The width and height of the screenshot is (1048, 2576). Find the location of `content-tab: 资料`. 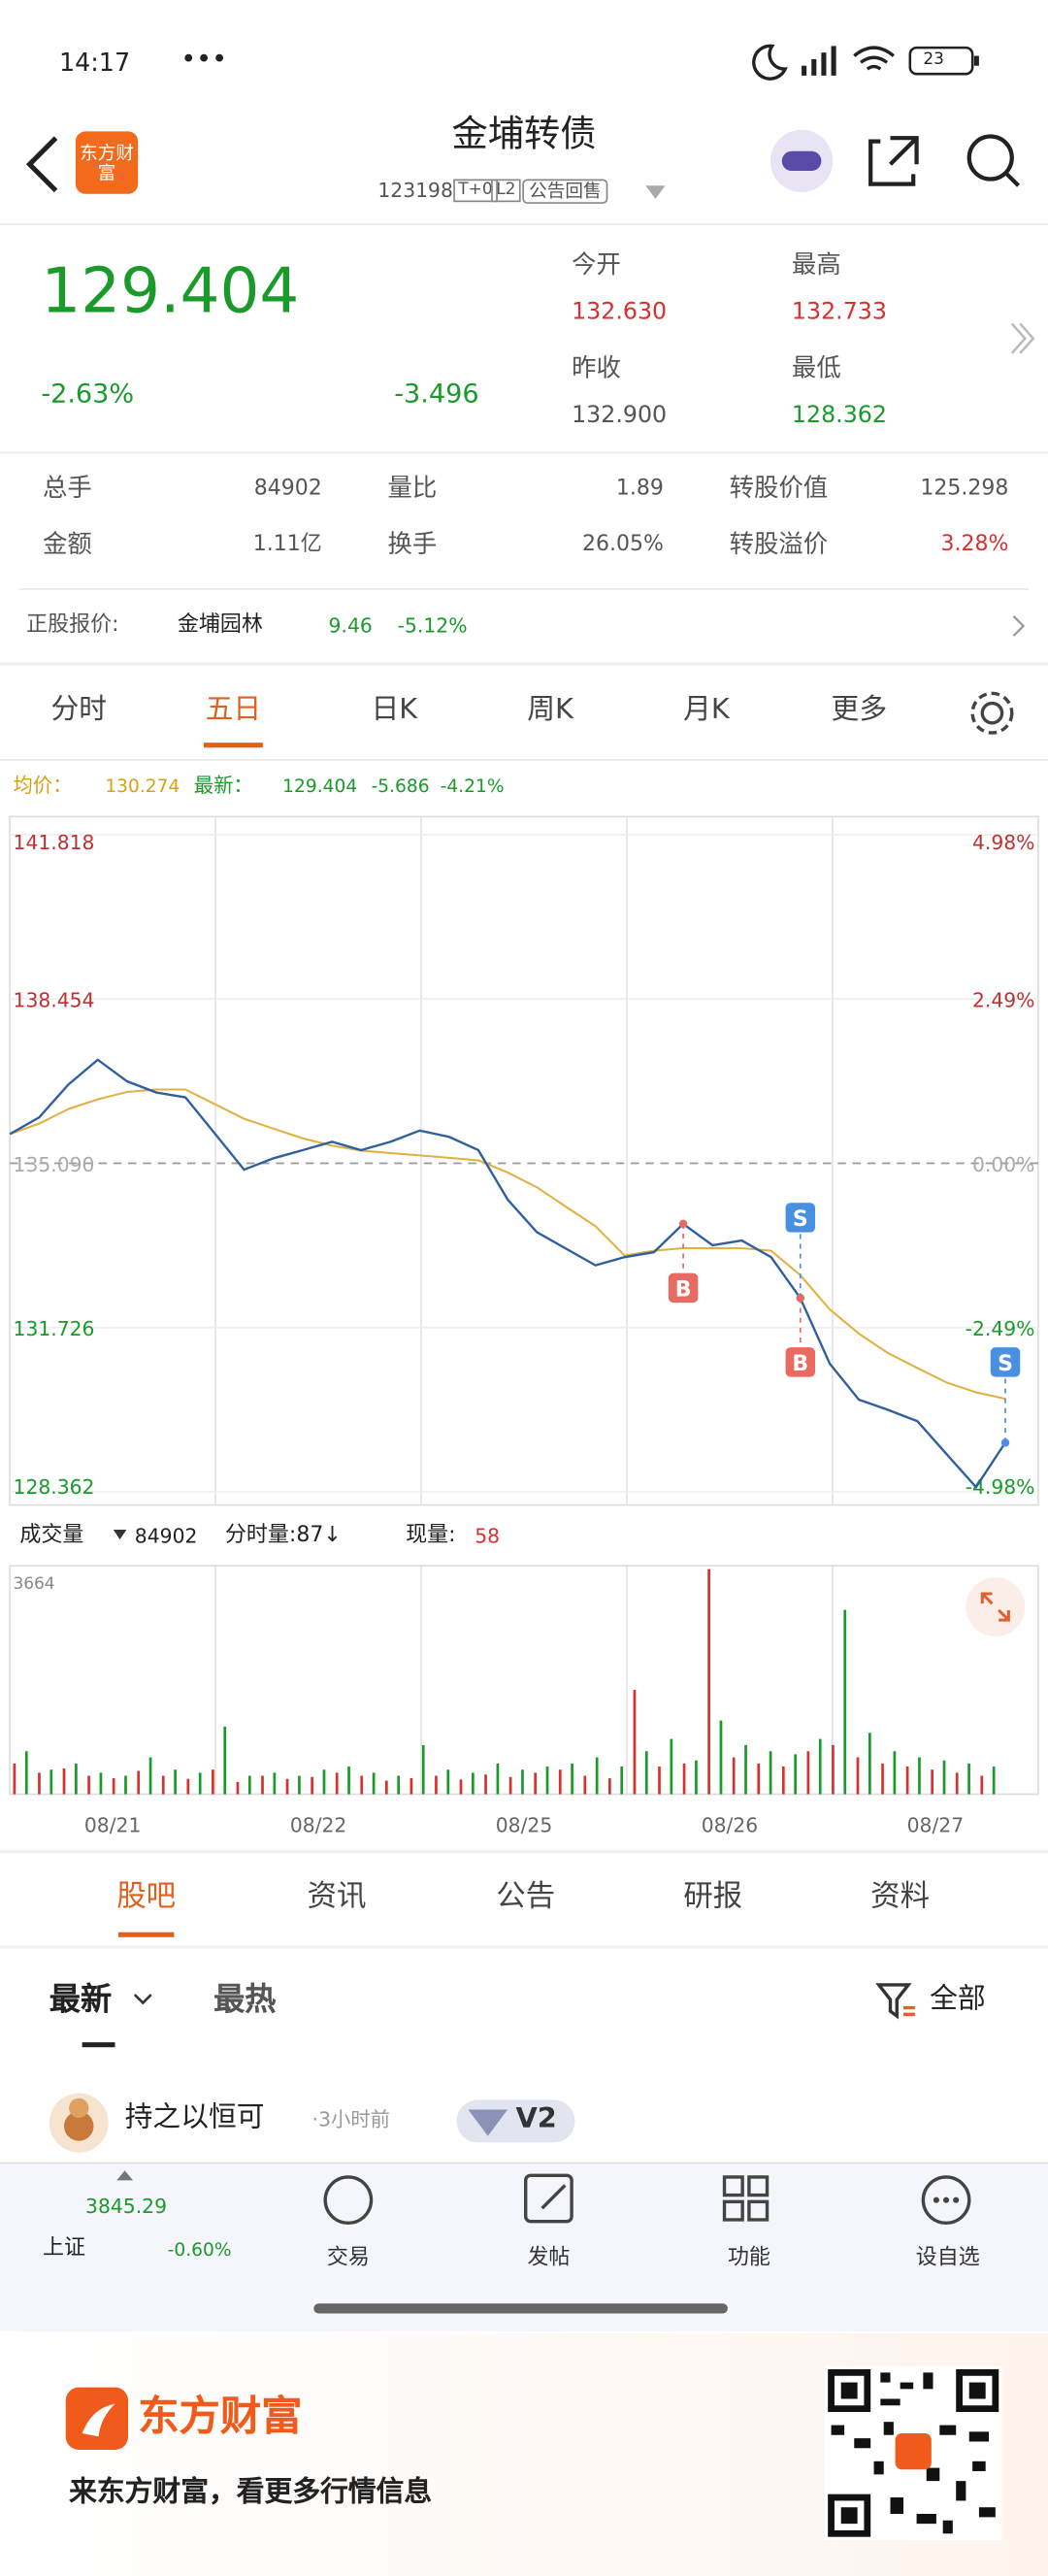

content-tab: 资料 is located at coordinates (900, 1897).